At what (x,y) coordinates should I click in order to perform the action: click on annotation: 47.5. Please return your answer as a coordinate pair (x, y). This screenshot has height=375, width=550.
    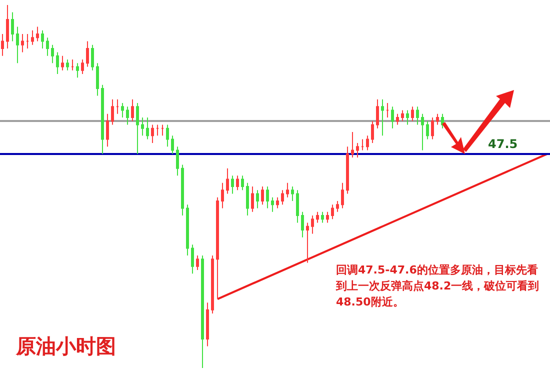
    Looking at the image, I should click on (503, 144).